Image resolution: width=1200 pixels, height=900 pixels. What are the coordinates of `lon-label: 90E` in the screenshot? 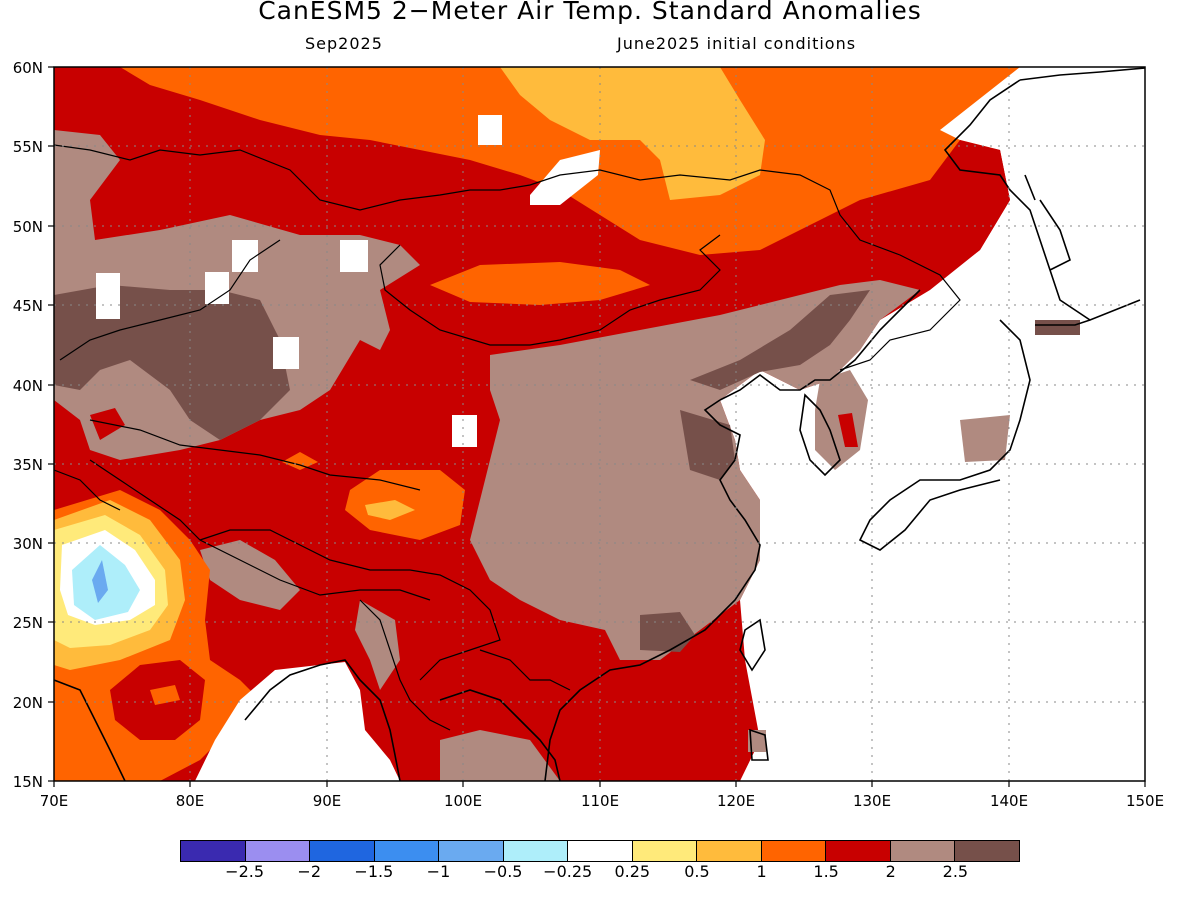 It's located at (327, 801).